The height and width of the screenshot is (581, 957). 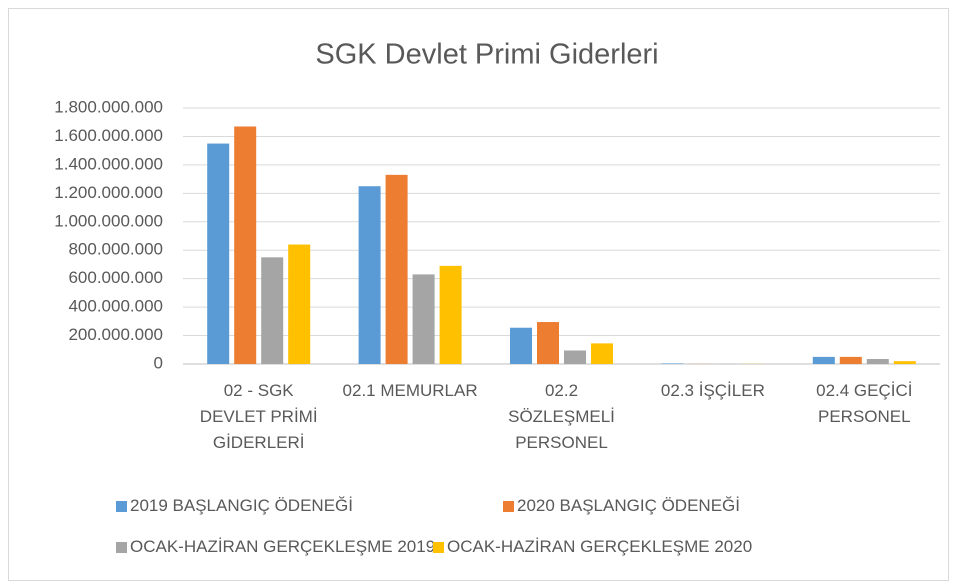 What do you see at coordinates (108, 106) in the screenshot?
I see `y-tick-label: 1.800.000.000` at bounding box center [108, 106].